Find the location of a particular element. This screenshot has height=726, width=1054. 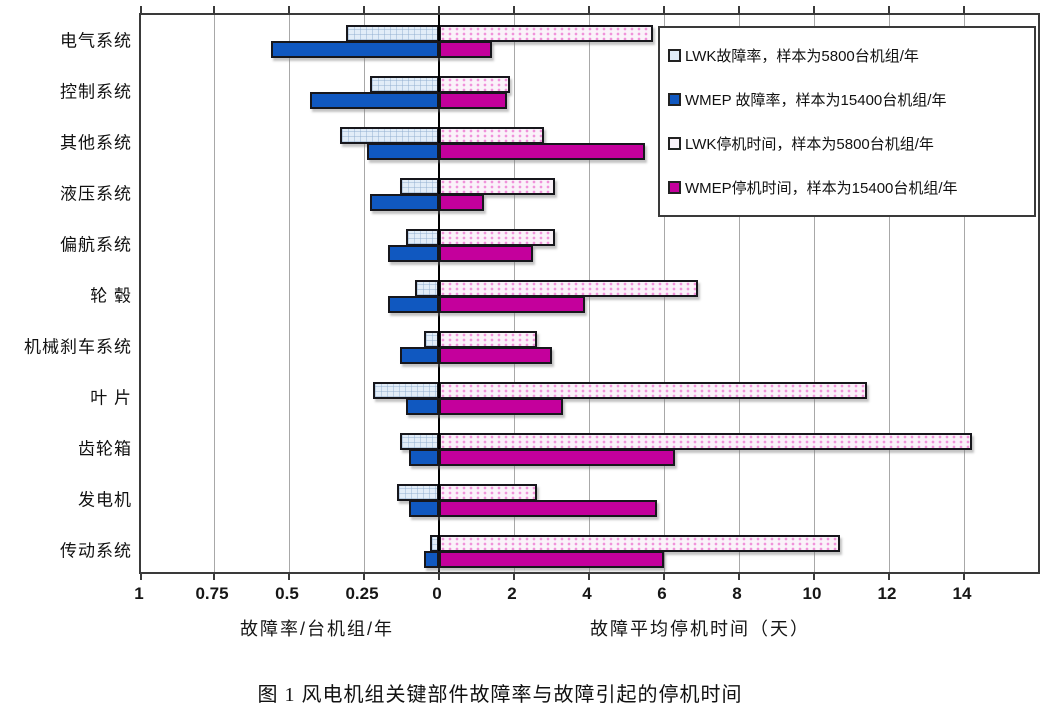

tick-label: 10 is located at coordinates (812, 593).